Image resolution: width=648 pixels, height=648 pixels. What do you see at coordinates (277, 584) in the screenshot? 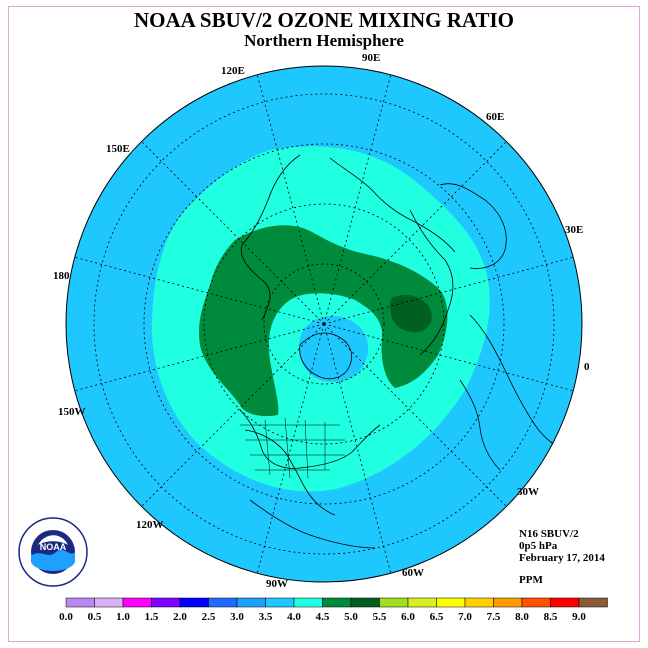
I see `lon-label: 90W` at bounding box center [277, 584].